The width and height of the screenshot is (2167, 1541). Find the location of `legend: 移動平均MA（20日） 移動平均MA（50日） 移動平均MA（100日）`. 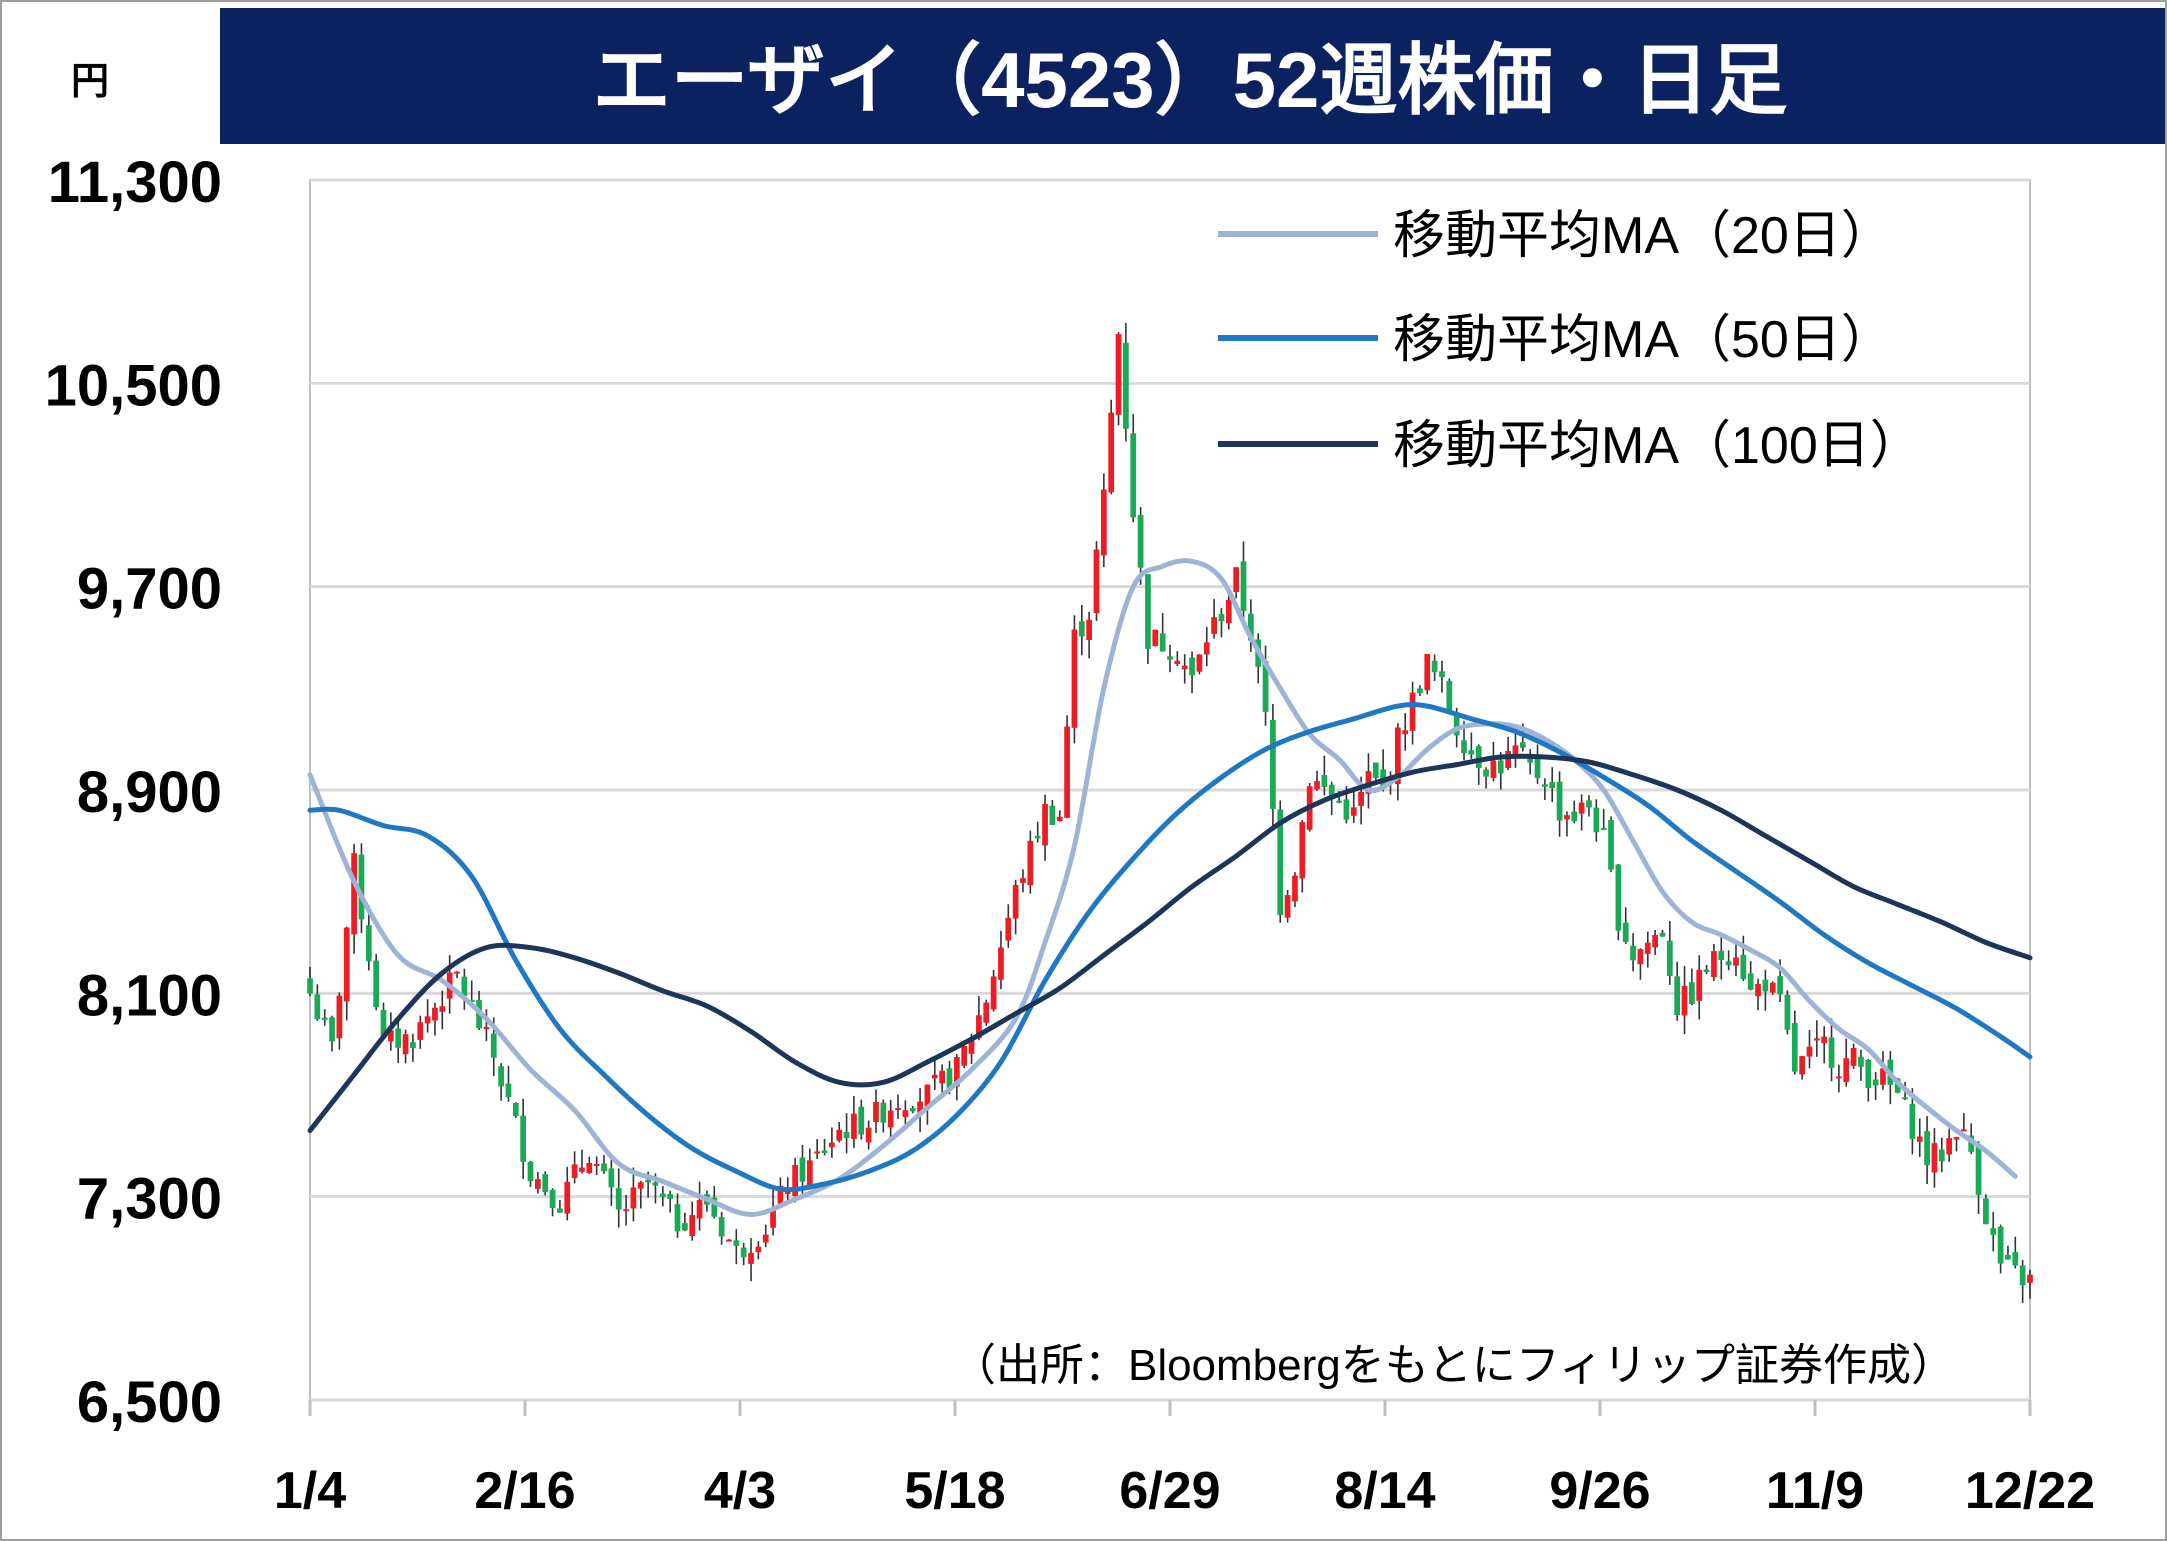

legend: 移動平均MA（20日） 移動平均MA（50日） 移動平均MA（100日） is located at coordinates (1570, 341).